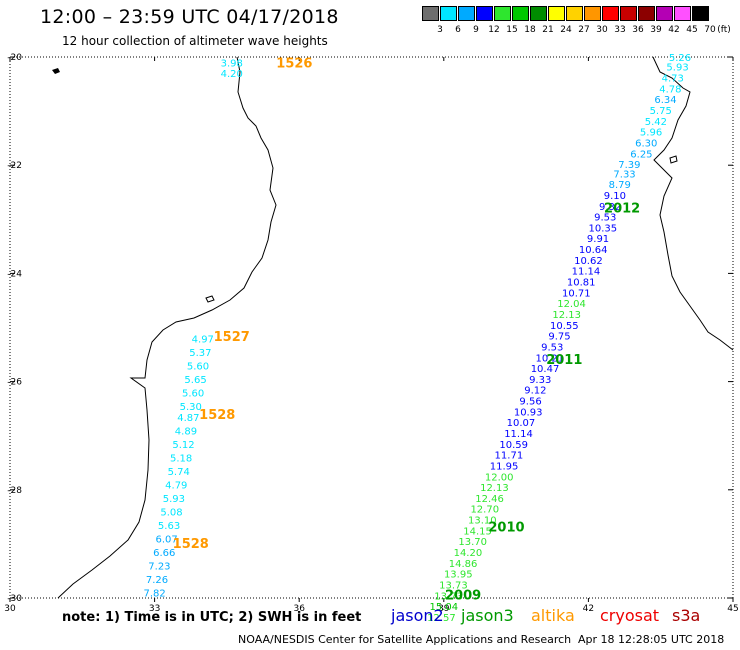  Describe the element at coordinates (677, 68) in the screenshot. I see `wave-height-value: 5.93` at that location.